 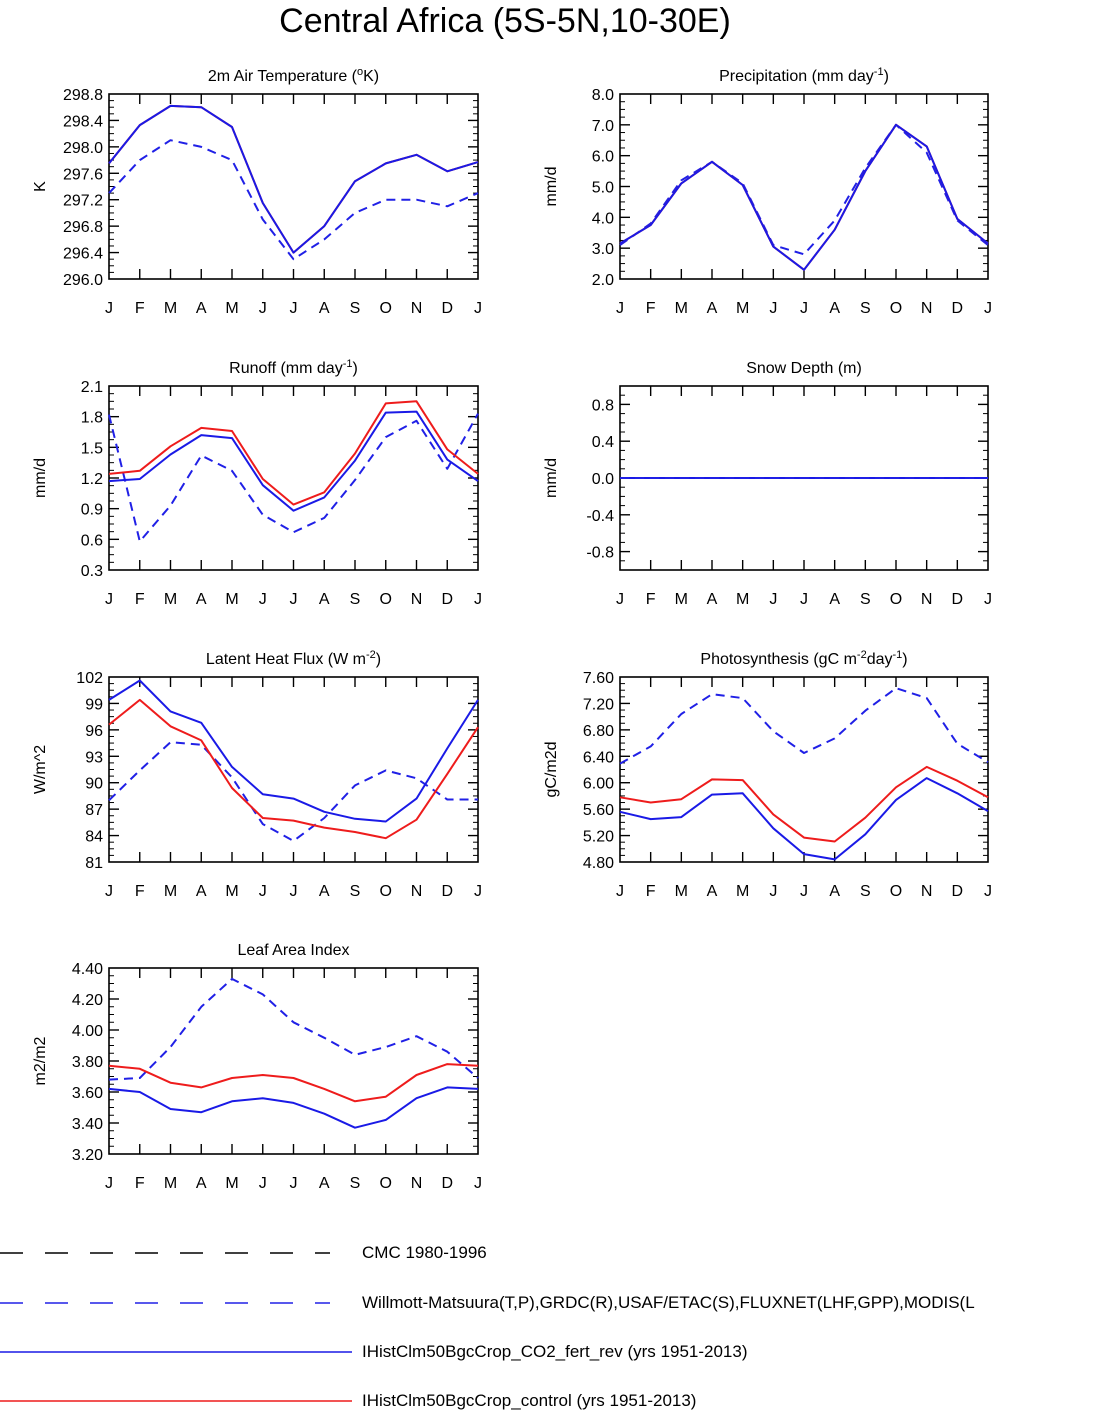 I want to click on y-tick-label: 84, so click(x=94, y=837).